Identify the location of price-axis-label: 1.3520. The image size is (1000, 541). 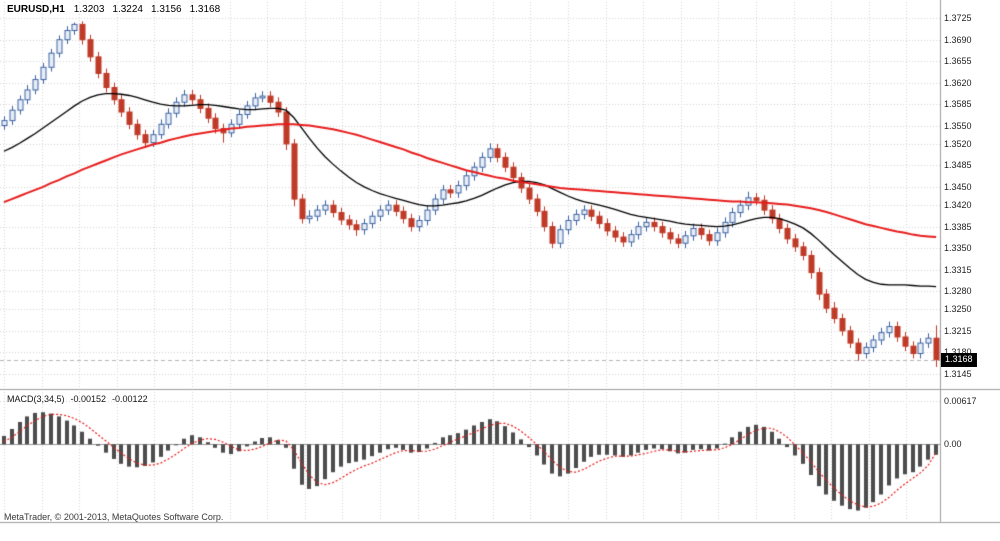
(958, 143).